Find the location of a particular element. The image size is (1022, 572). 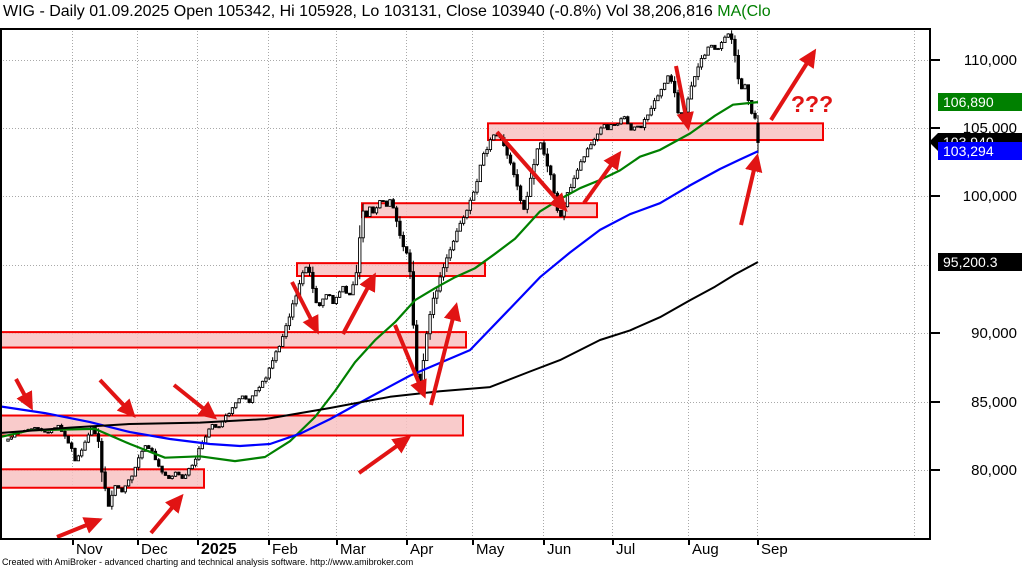

x-axis-label: Sep is located at coordinates (774, 549).